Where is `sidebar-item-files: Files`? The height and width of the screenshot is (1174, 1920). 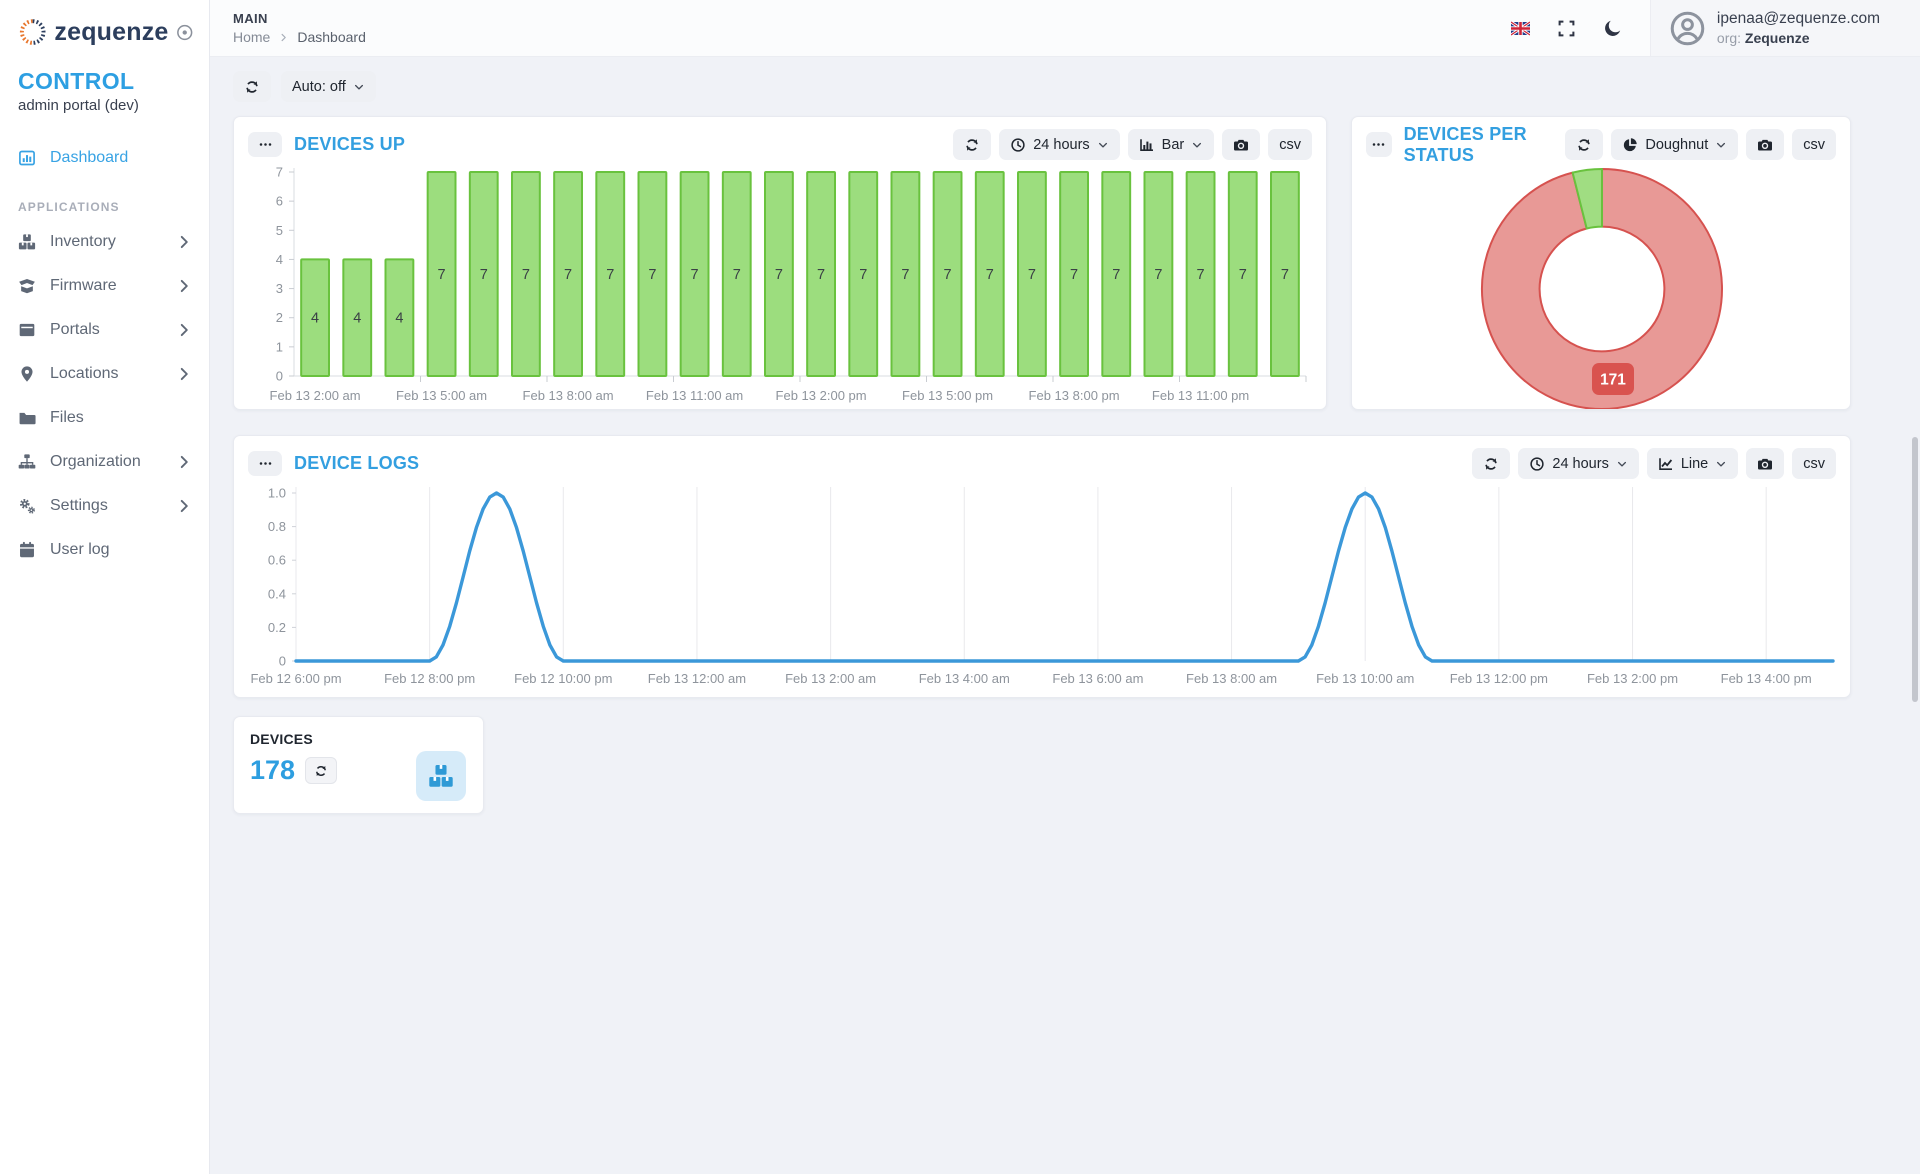
sidebar-item-files: Files is located at coordinates (105, 418).